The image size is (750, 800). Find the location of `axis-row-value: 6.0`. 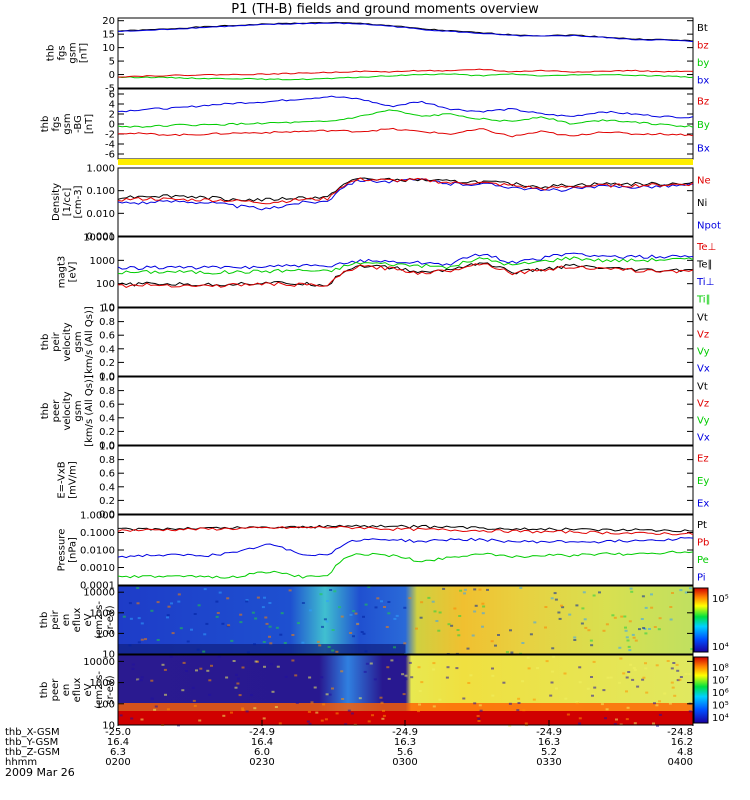

axis-row-value: 6.0 is located at coordinates (262, 752).